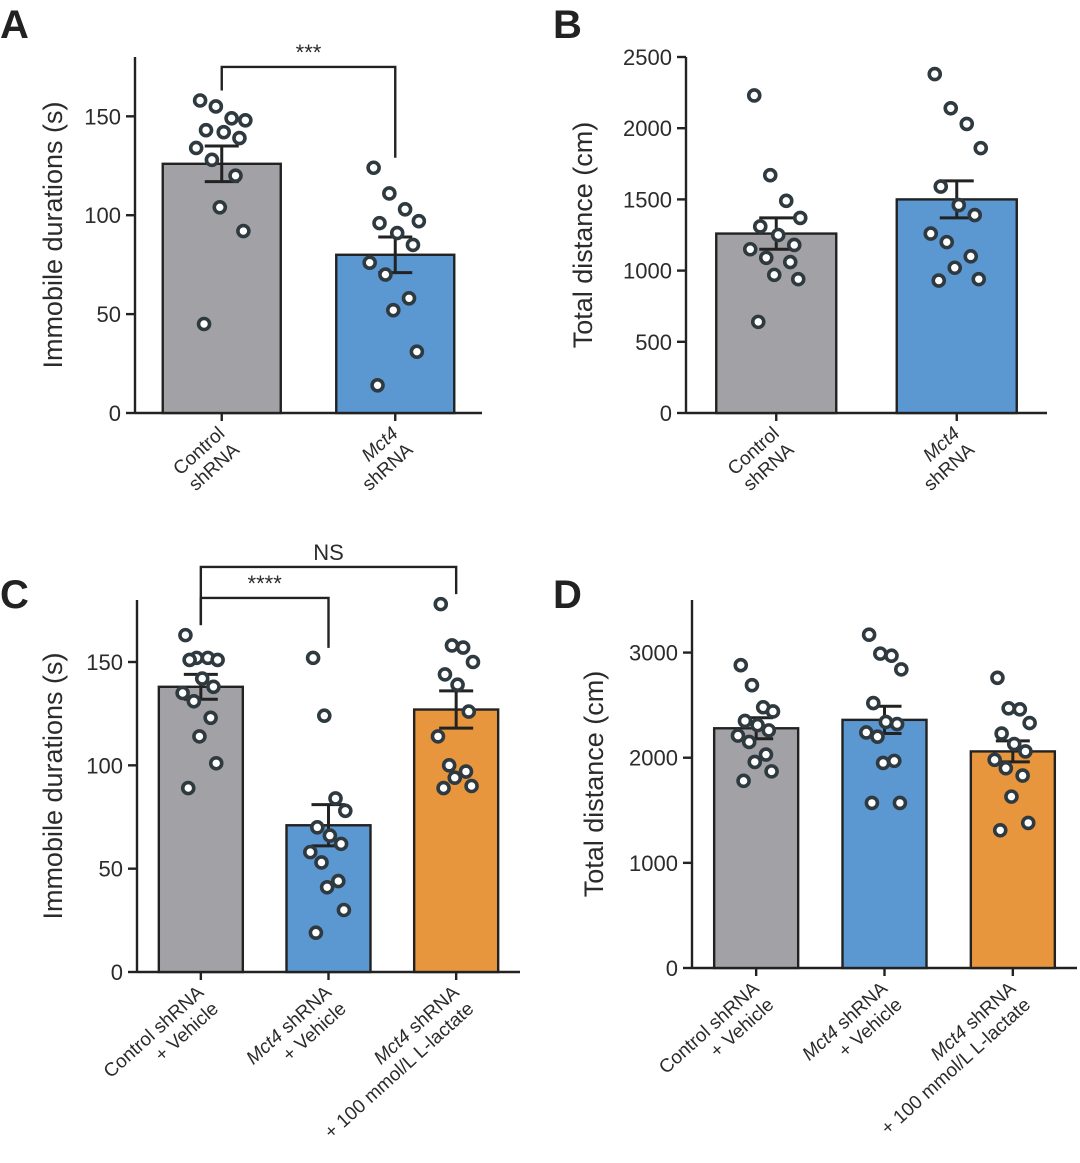  Describe the element at coordinates (309, 52) in the screenshot. I see `significance-label: ***` at that location.